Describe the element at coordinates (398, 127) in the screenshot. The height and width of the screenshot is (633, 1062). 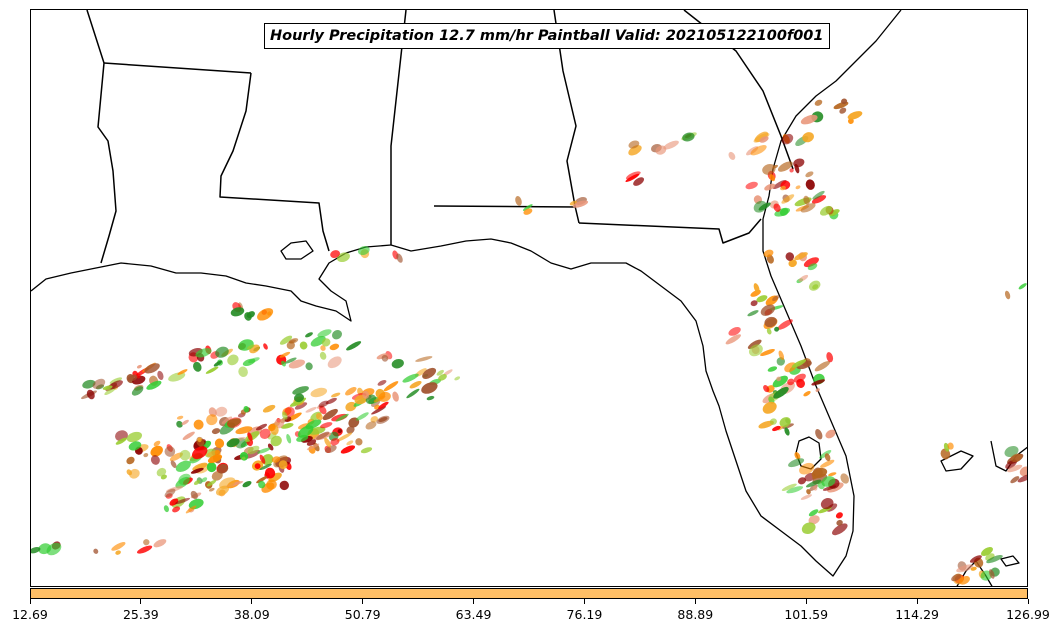
I see `border-mississippi-alabama` at that location.